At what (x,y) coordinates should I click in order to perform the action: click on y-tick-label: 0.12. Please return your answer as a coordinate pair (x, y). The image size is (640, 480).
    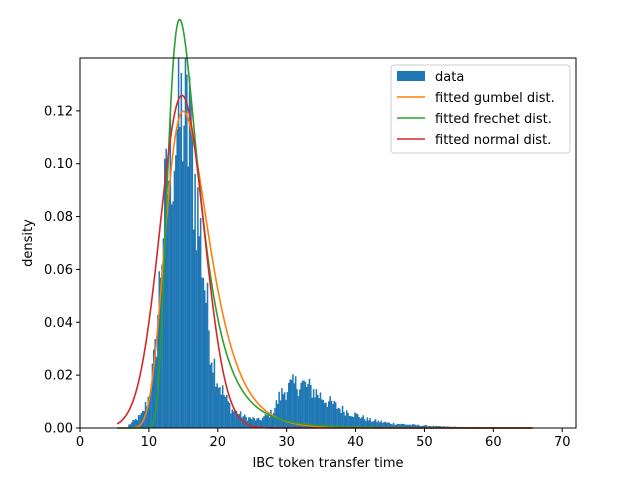
    Looking at the image, I should click on (58, 111).